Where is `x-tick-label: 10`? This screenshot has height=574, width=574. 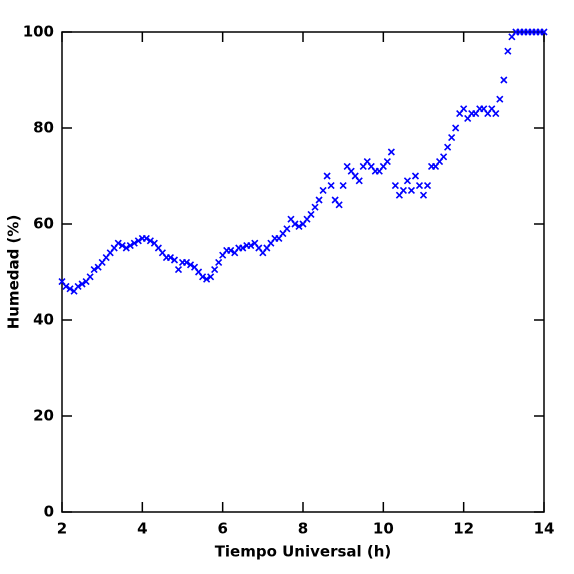 x-tick-label: 10 is located at coordinates (383, 529).